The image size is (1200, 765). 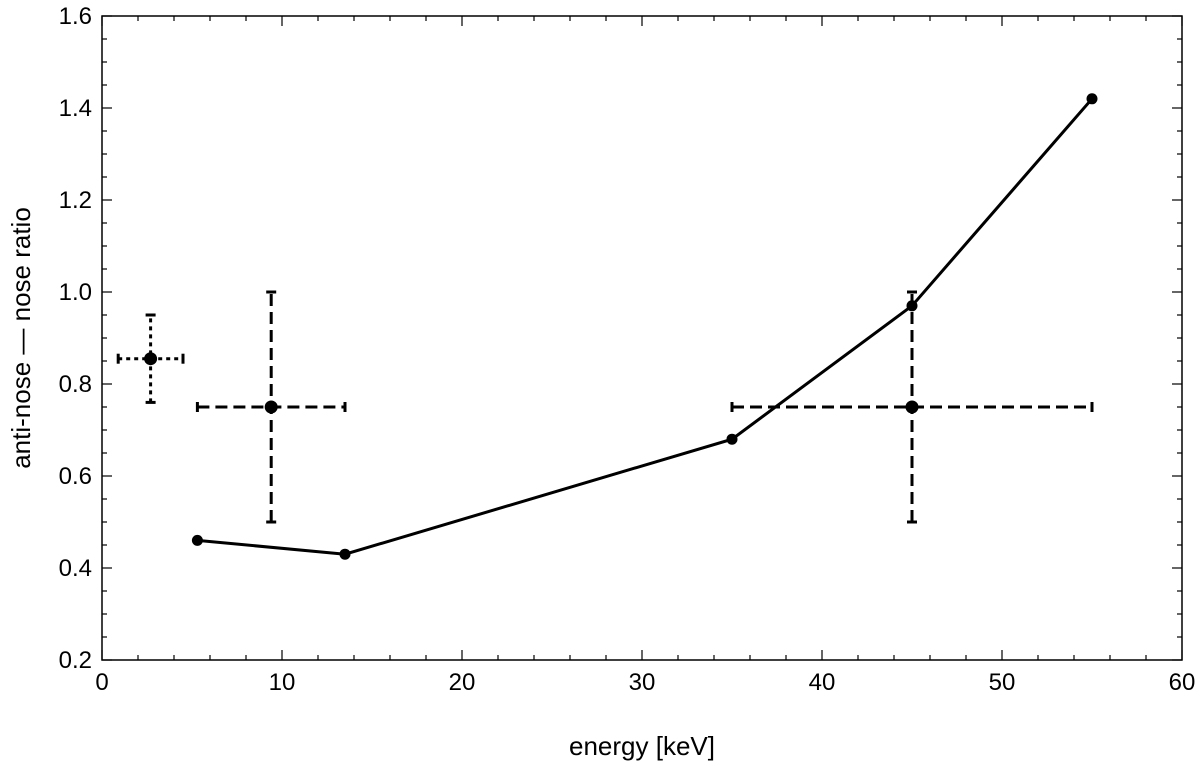 I want to click on x-axis-title: energy [keV], so click(x=642, y=746).